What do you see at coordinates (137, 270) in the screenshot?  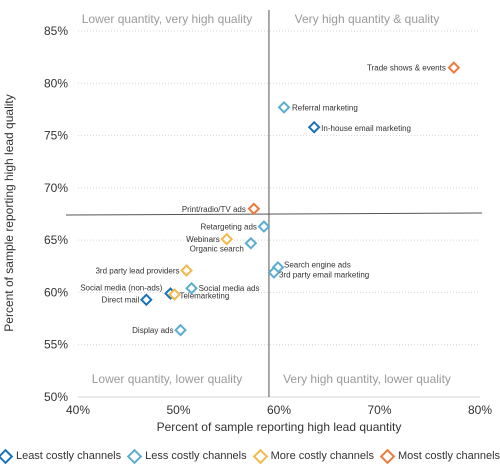 I see `data-point-label: 3rd party lead providers` at bounding box center [137, 270].